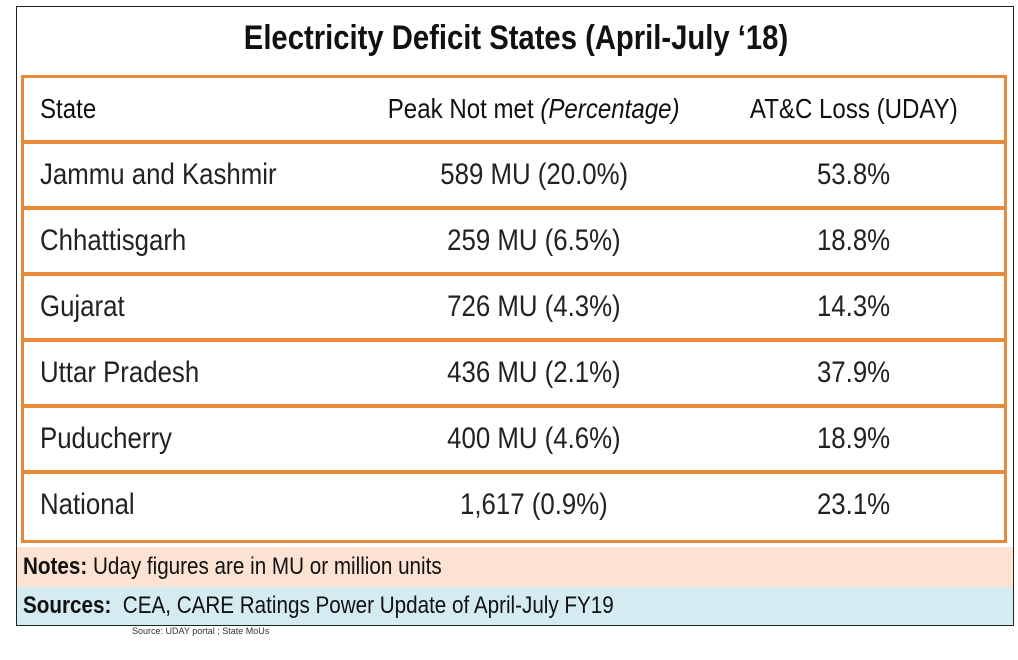 The width and height of the screenshot is (1018, 660). What do you see at coordinates (82, 306) in the screenshot?
I see `state-cell: Gujarat` at bounding box center [82, 306].